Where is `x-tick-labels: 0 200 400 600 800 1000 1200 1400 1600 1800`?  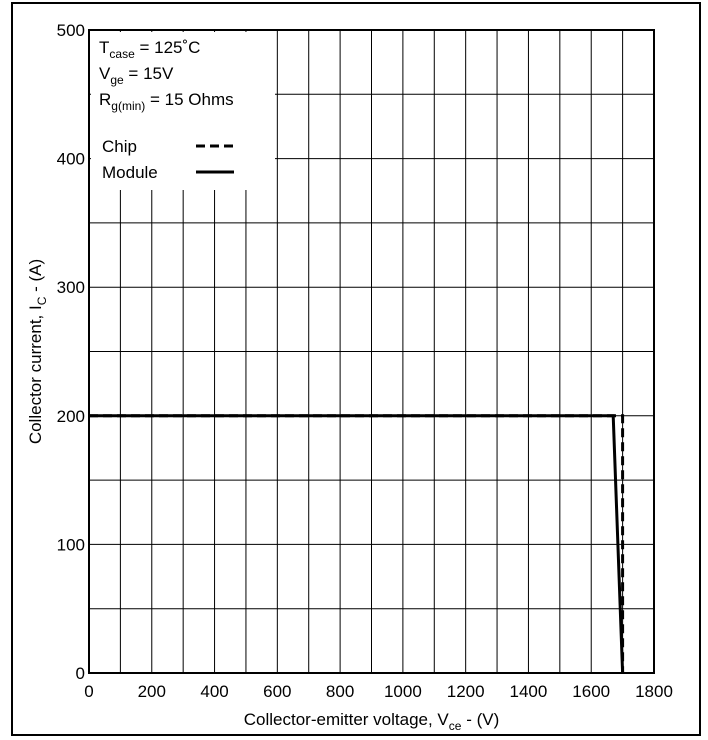
x-tick-labels: 0 200 400 600 800 1000 1200 1400 1600 1800 is located at coordinates (378, 691).